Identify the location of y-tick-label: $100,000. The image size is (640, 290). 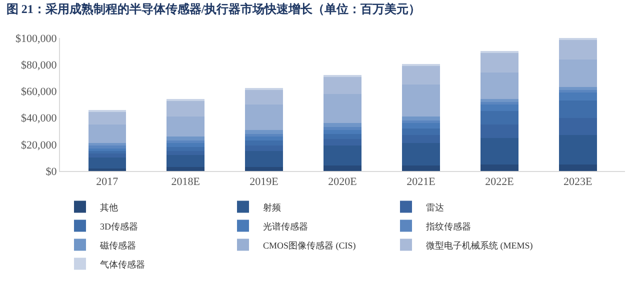
(37, 38).